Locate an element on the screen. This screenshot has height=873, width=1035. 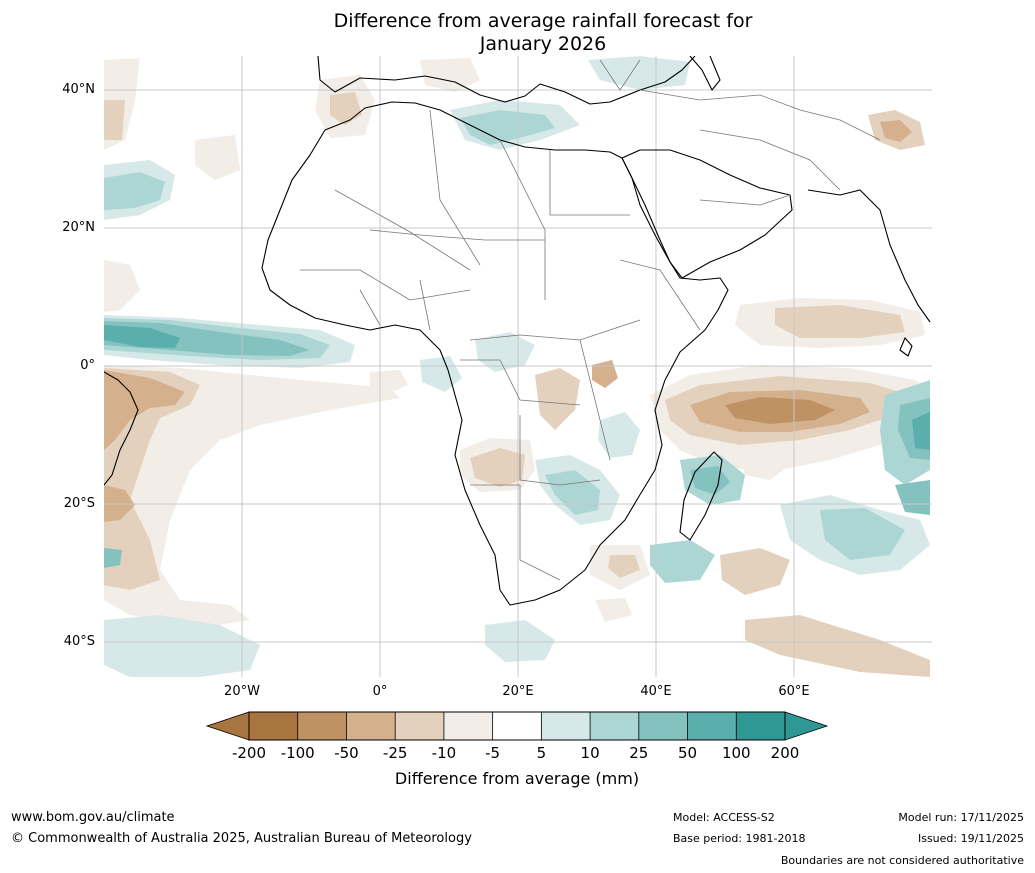
lon-label-60e: 60°E is located at coordinates (794, 691).